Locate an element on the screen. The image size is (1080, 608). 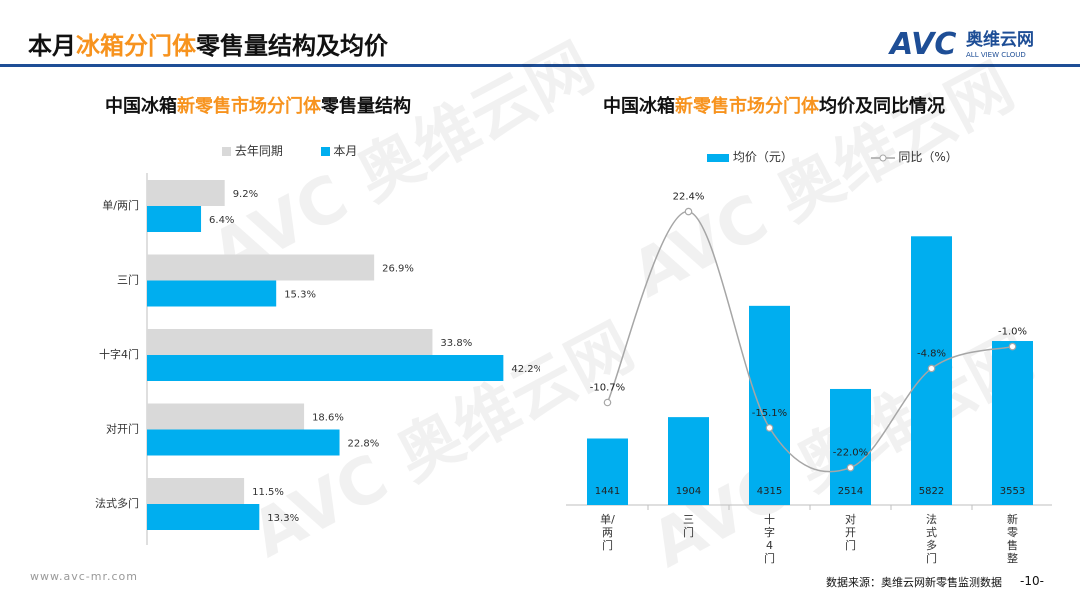
page-title: 本月冰箱分门体零售量结构及均价 is located at coordinates (208, 46).